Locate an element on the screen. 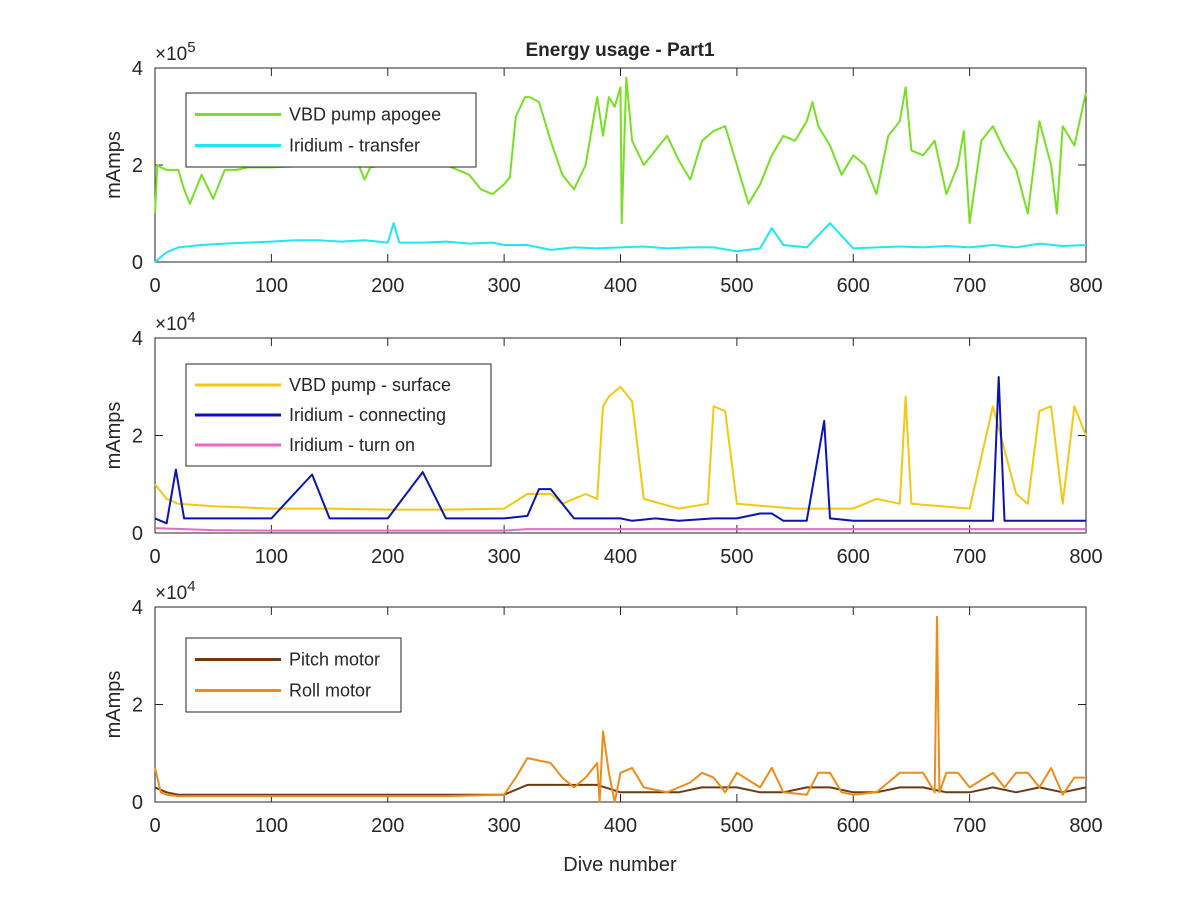  series-line-iridium-transfer is located at coordinates (620, 242).